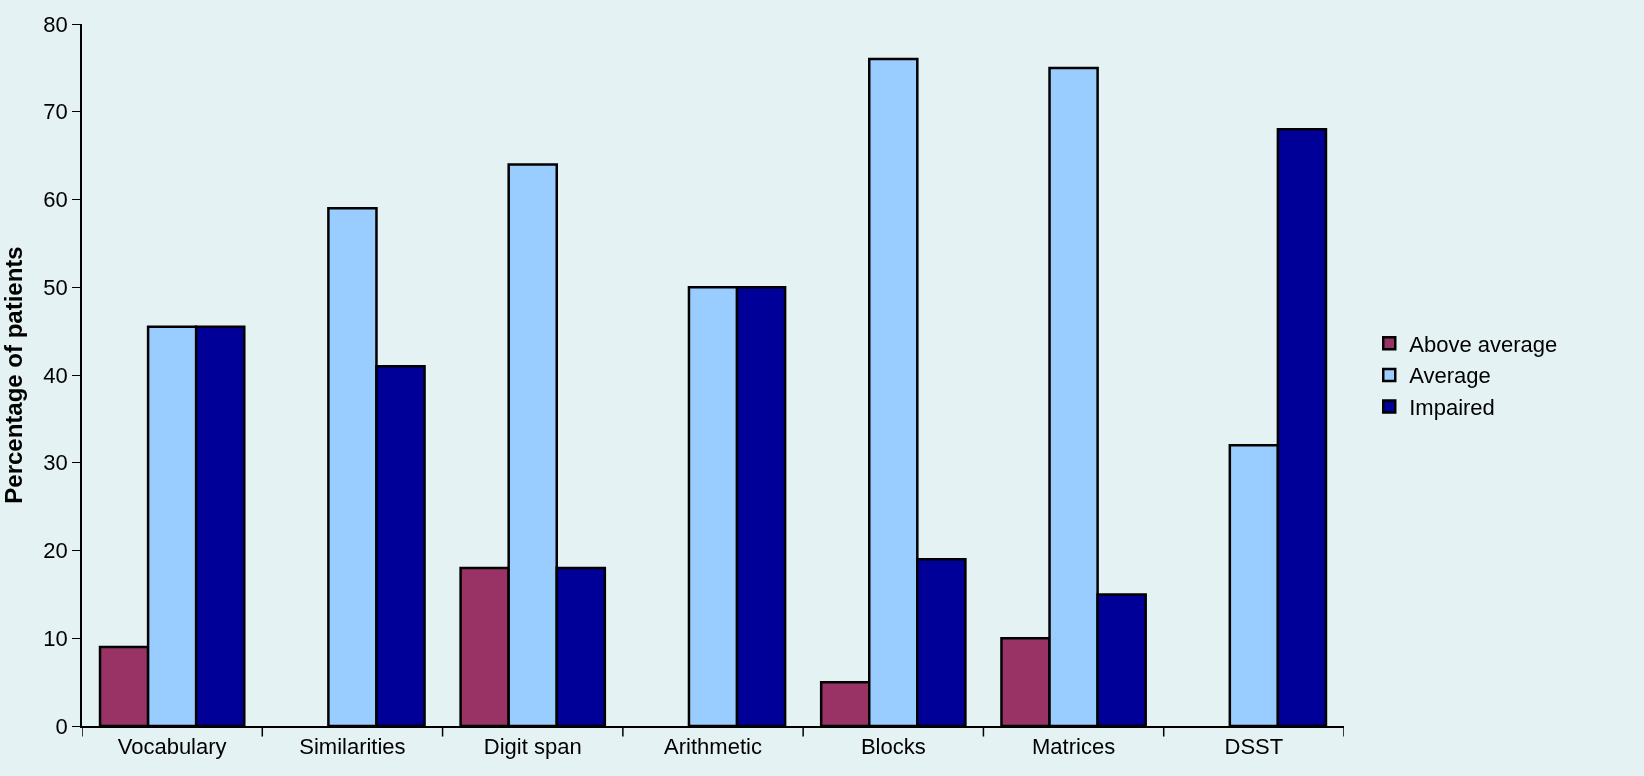 The width and height of the screenshot is (1644, 776). Describe the element at coordinates (532, 747) in the screenshot. I see `x-tick-label: Digit span` at that location.